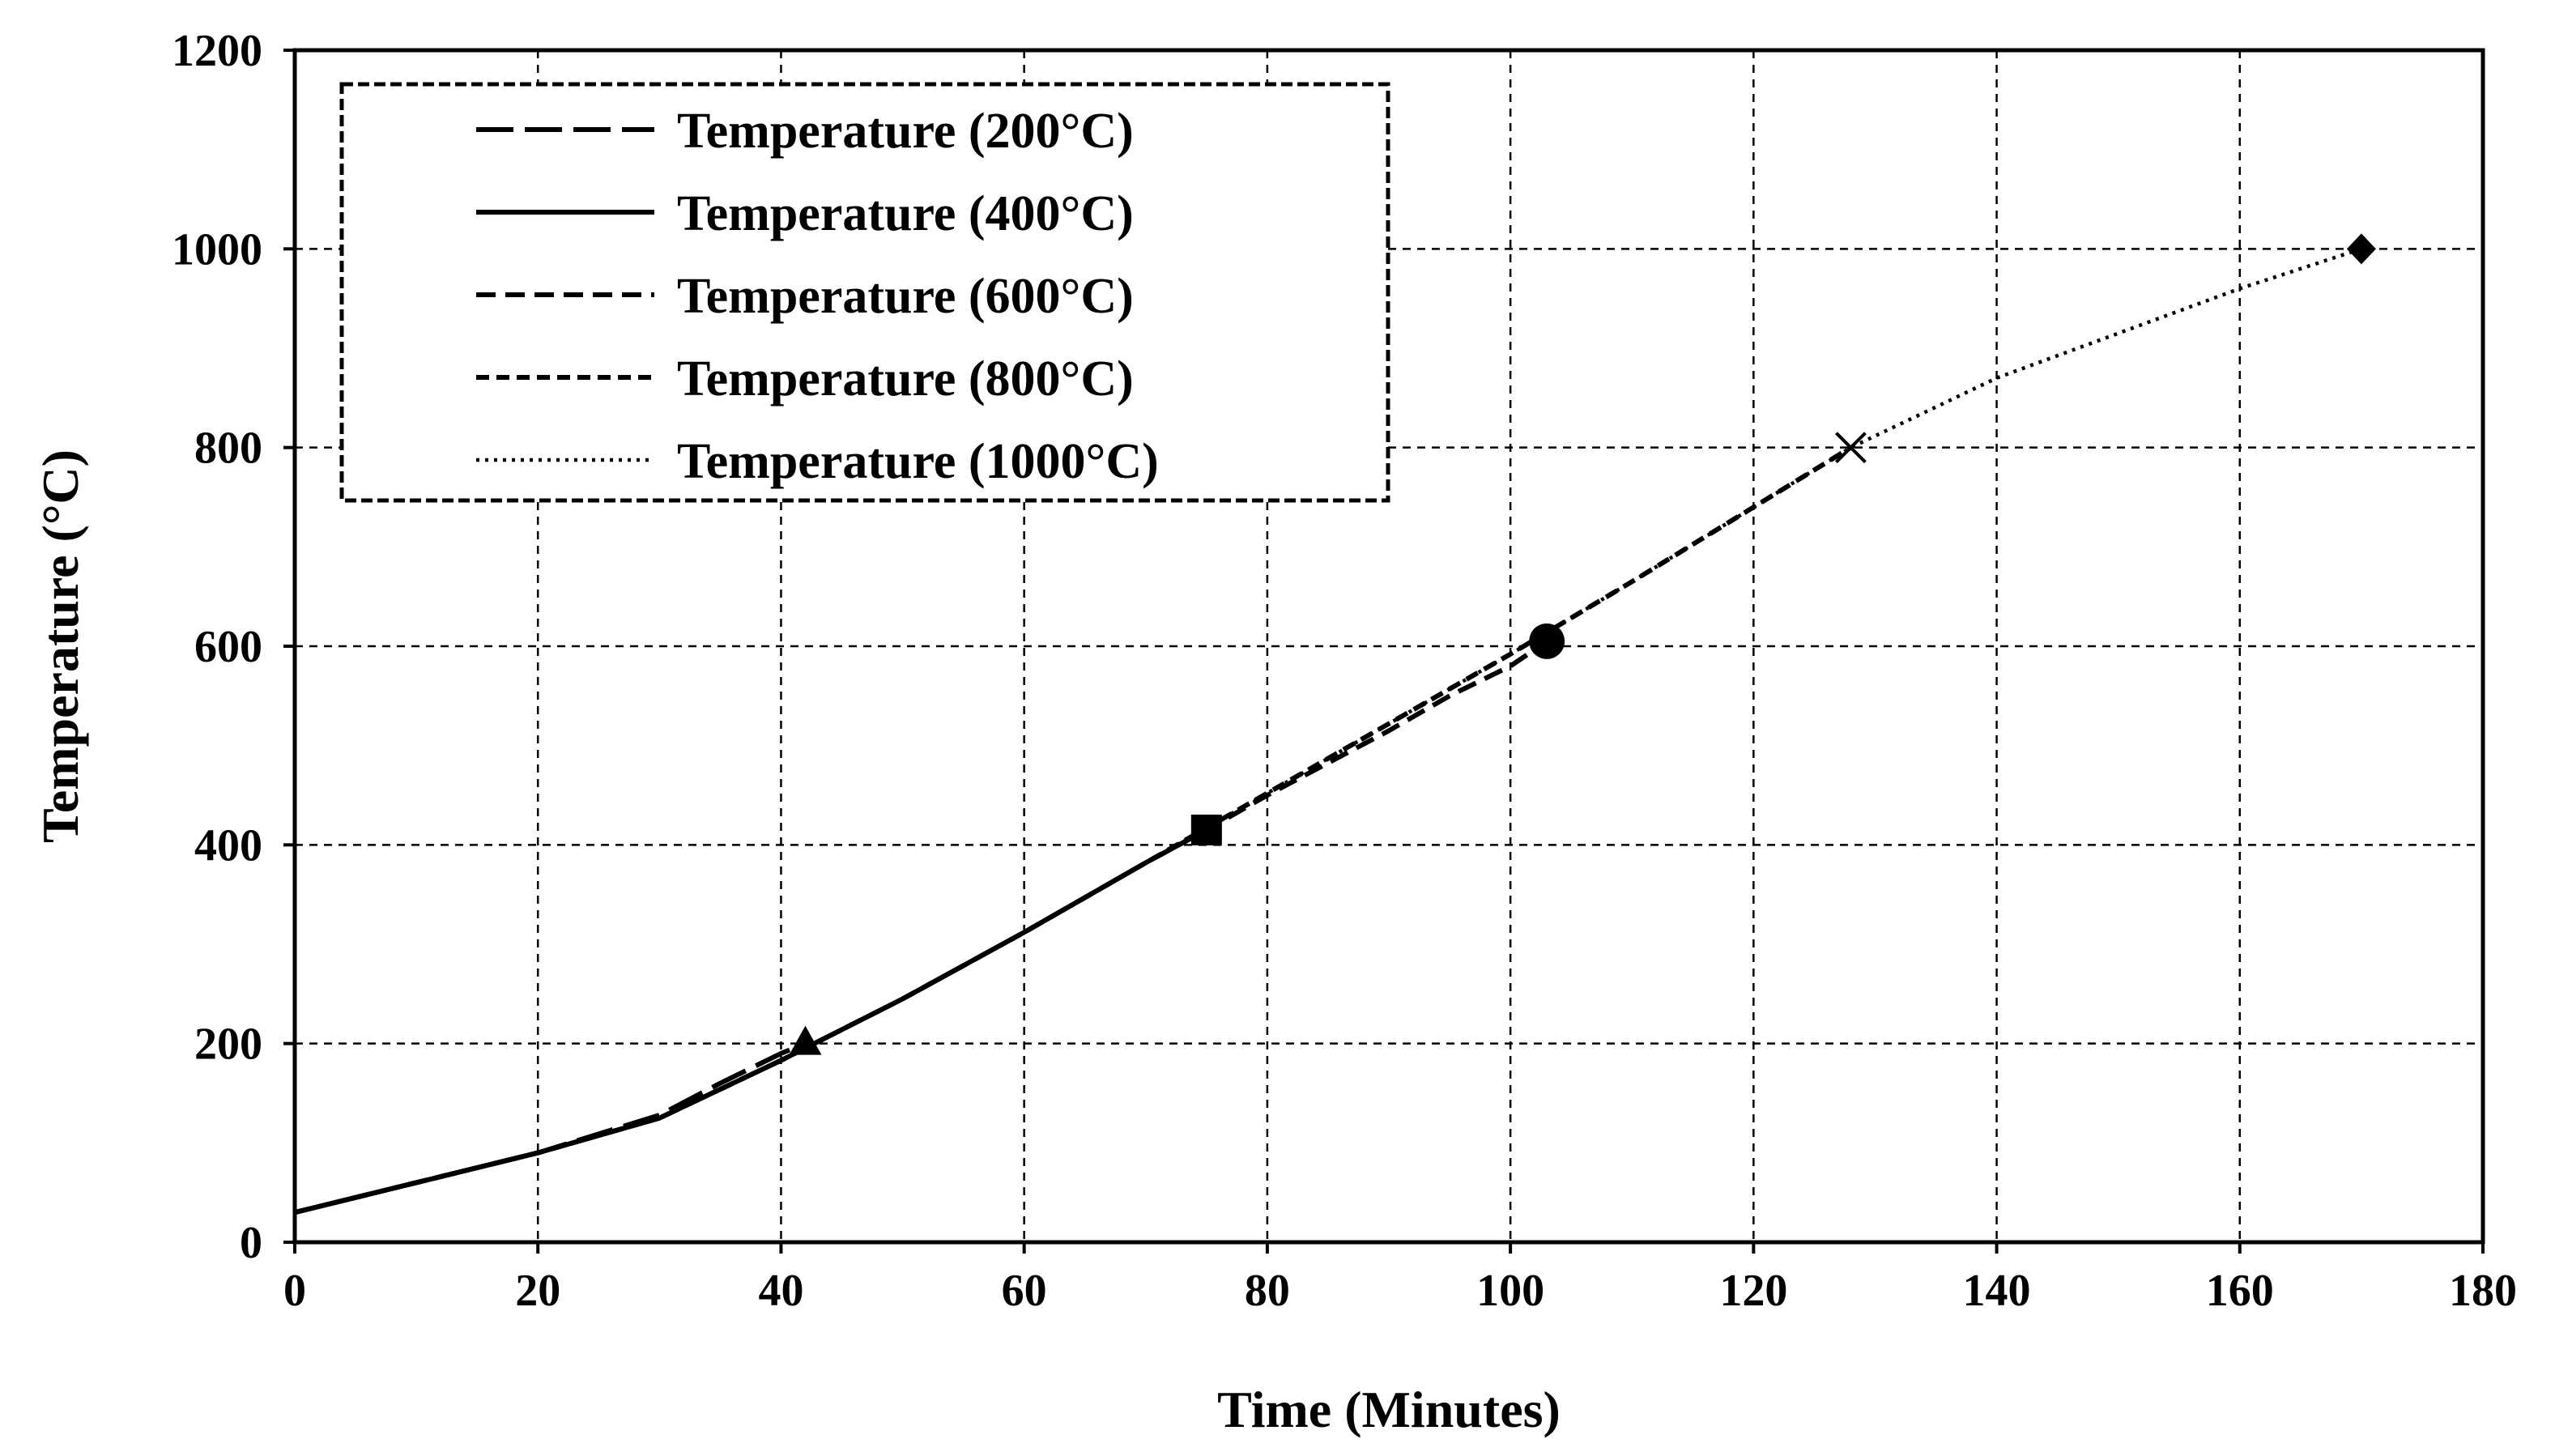 The height and width of the screenshot is (1456, 2555). I want to click on x-tick-label-160: 160, so click(2240, 1291).